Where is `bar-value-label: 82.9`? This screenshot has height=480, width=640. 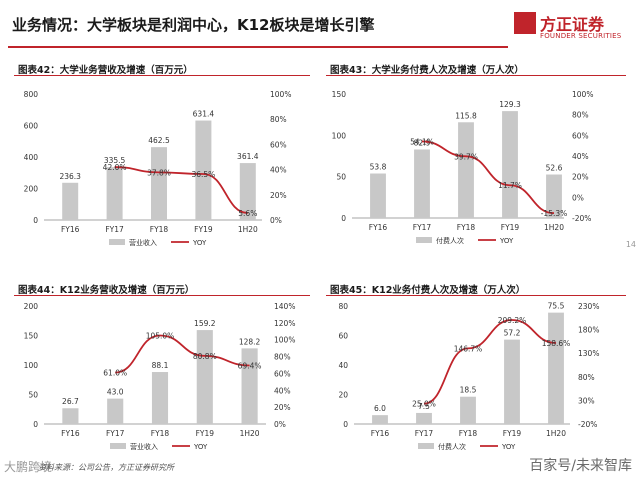 bar-value-label: 82.9 is located at coordinates (422, 142).